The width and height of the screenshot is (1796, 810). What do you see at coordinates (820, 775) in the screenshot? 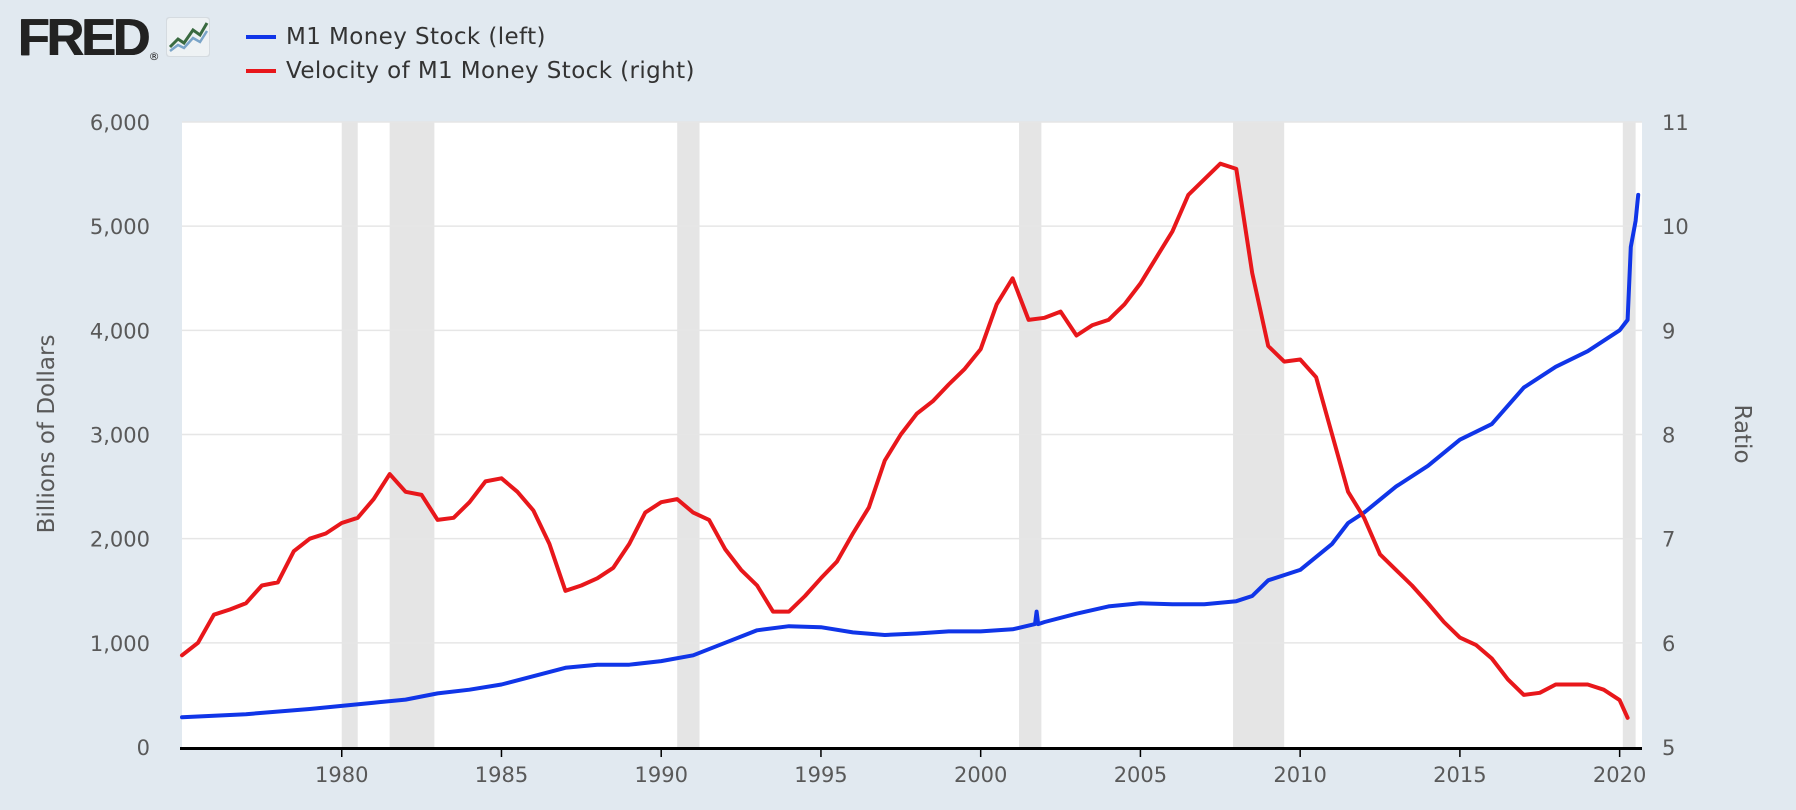
I see `x-tick-label: 1995` at bounding box center [820, 775].